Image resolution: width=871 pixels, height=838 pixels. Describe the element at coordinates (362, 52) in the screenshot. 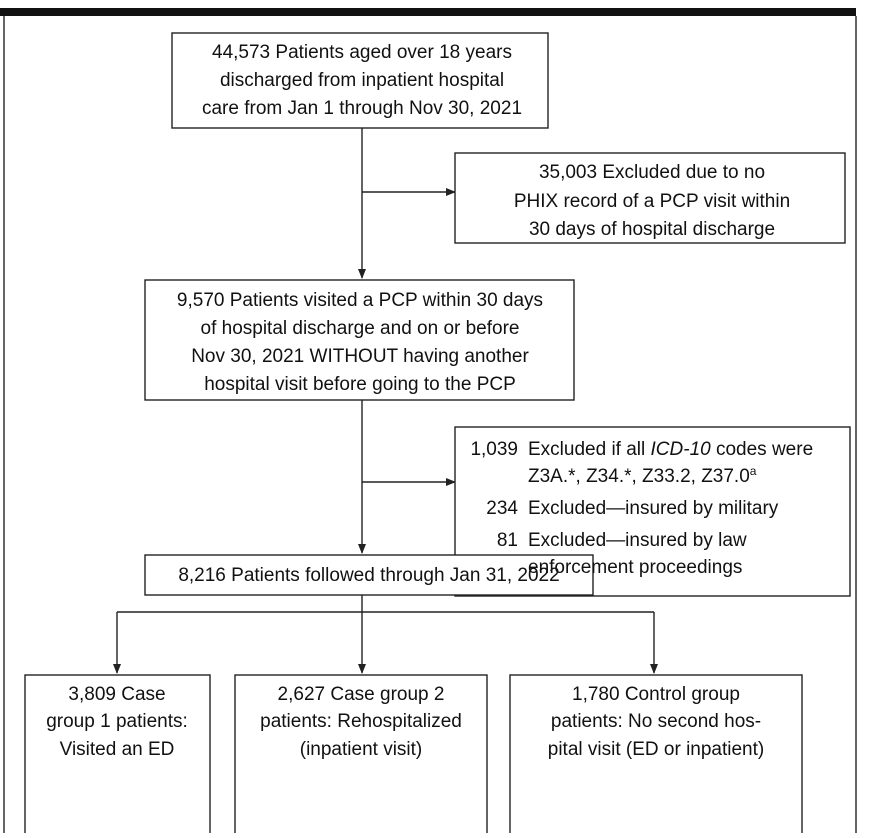

I see `node-text: 44,573 Patients aged over 18 years` at that location.